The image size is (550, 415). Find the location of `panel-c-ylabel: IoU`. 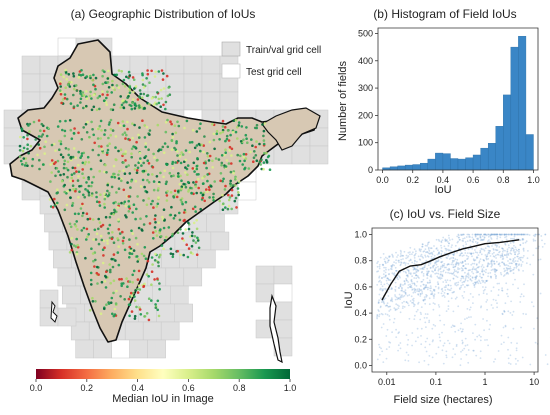

panel-c-ylabel: IoU is located at coordinates (349, 299).